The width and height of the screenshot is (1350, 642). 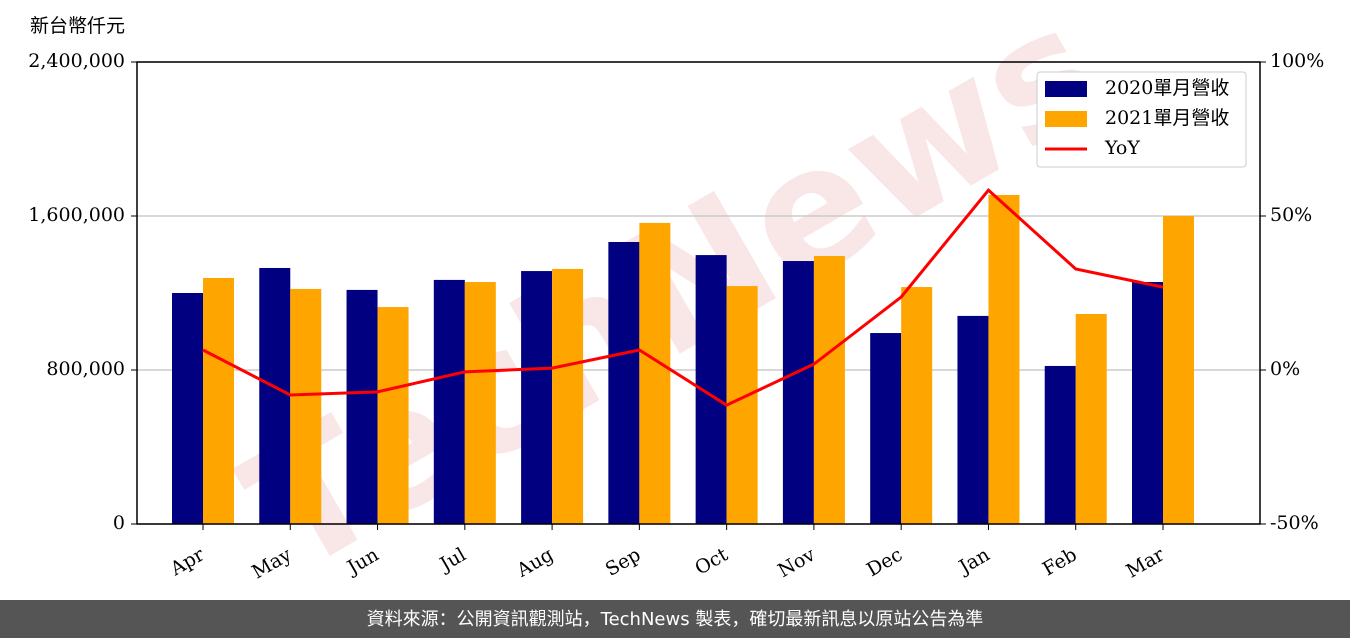 What do you see at coordinates (884, 563) in the screenshot?
I see `x-tick-label: Dec` at bounding box center [884, 563].